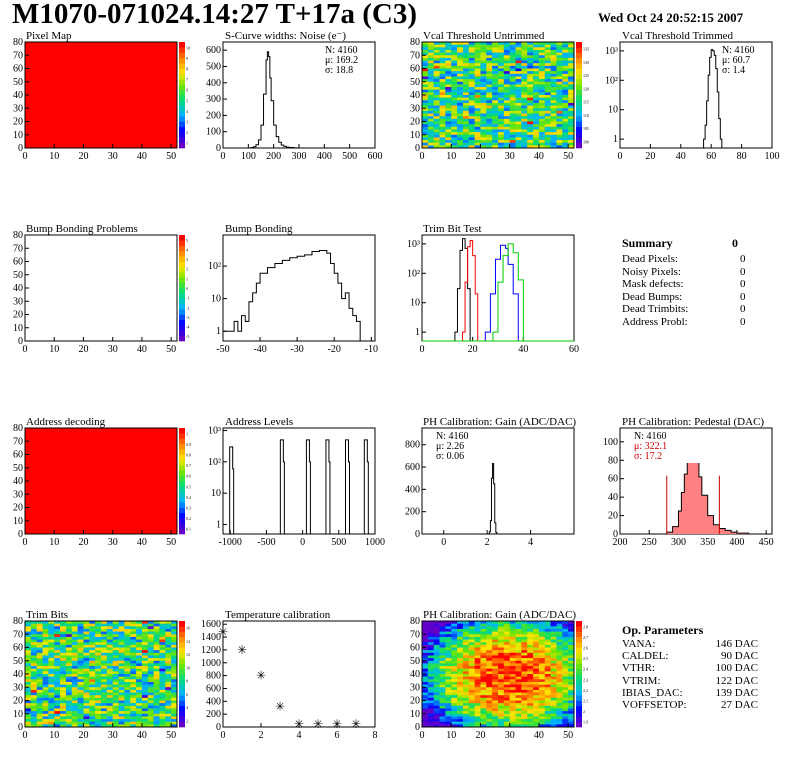 The image size is (796, 772). Describe the element at coordinates (182, 708) in the screenshot. I see `trim_bits-colorbar-step` at that location.